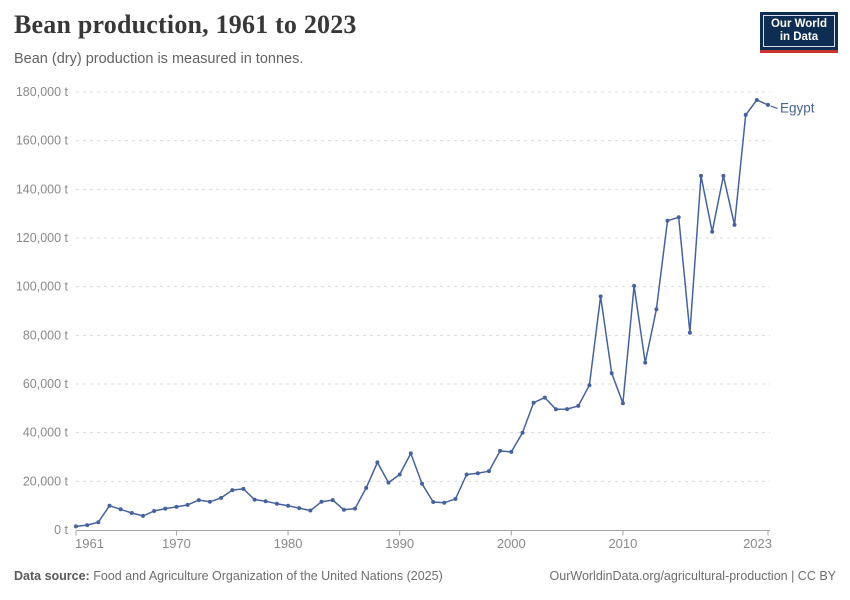  I want to click on y-axis-tick-label: 120,000 t, so click(42, 238).